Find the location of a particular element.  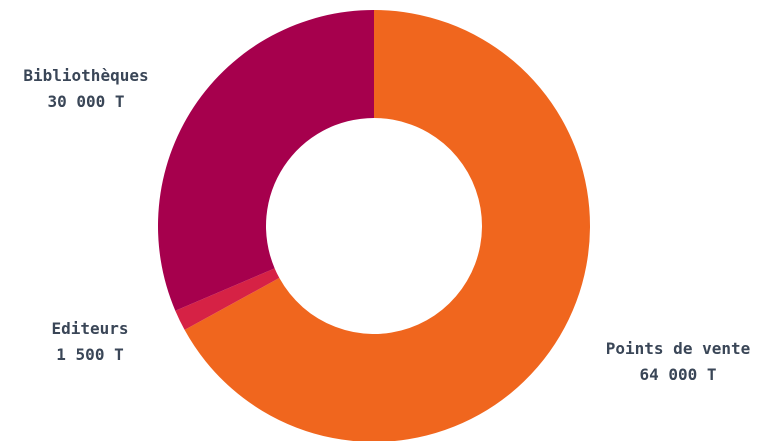

label-points-de-vente: Points de vente 64 000 T is located at coordinates (677, 362).